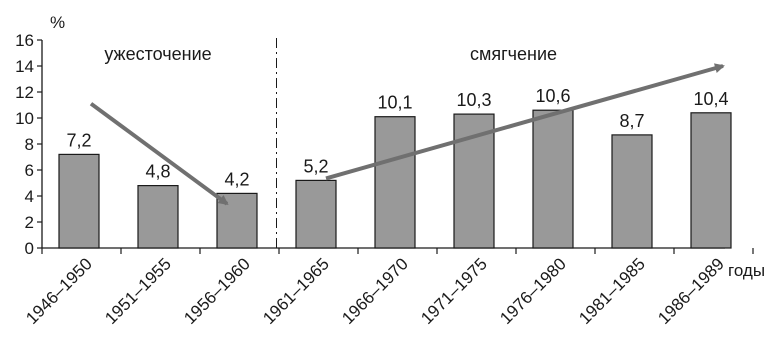 Image resolution: width=775 pixels, height=339 pixels. I want to click on region-label: ужесточение, so click(157, 54).